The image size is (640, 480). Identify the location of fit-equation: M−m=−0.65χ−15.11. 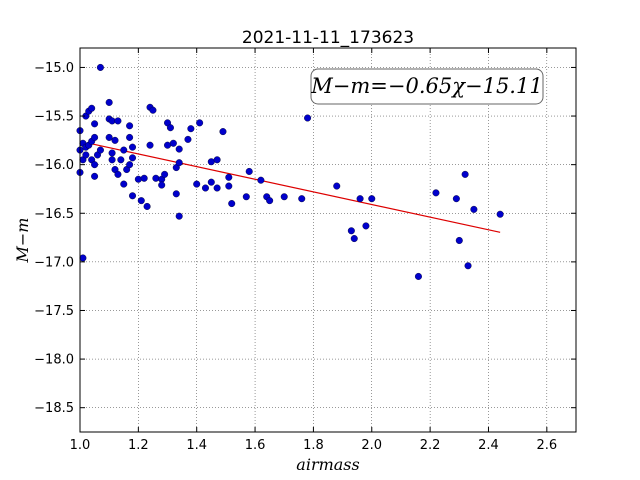
(426, 86).